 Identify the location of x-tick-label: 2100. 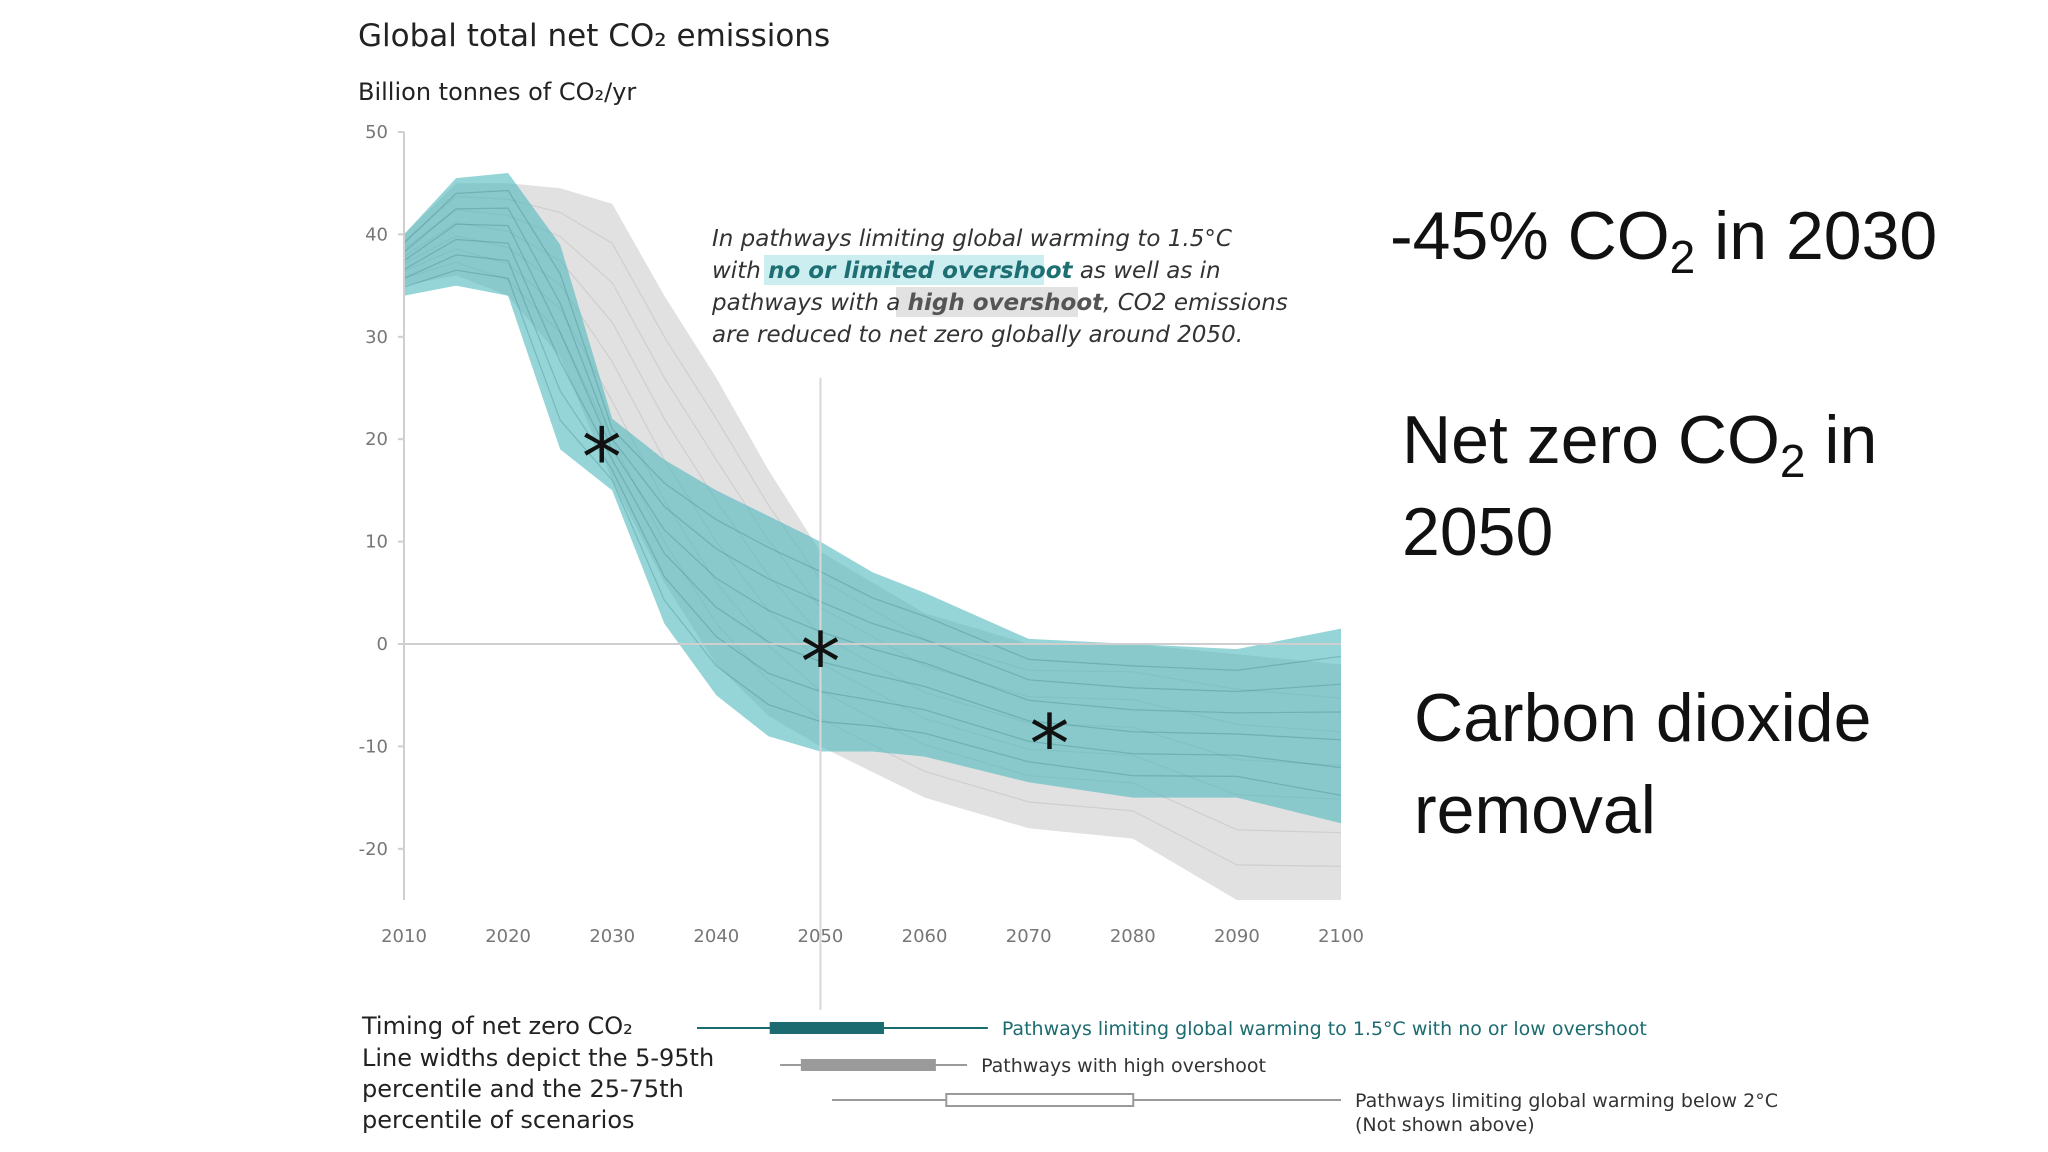
(1341, 936).